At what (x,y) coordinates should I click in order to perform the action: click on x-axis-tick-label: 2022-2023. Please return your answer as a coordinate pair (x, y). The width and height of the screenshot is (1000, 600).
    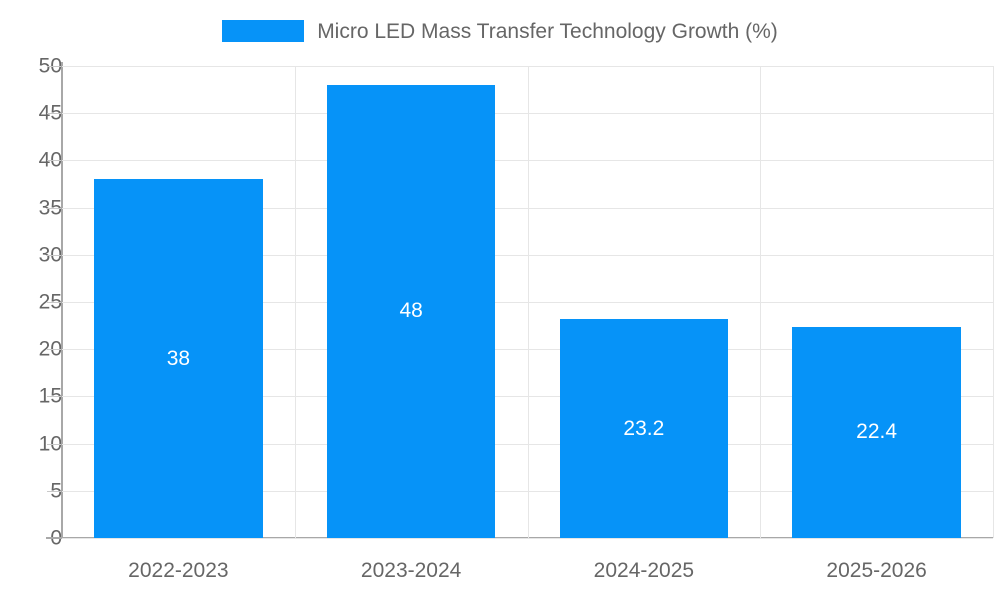
    Looking at the image, I should click on (178, 570).